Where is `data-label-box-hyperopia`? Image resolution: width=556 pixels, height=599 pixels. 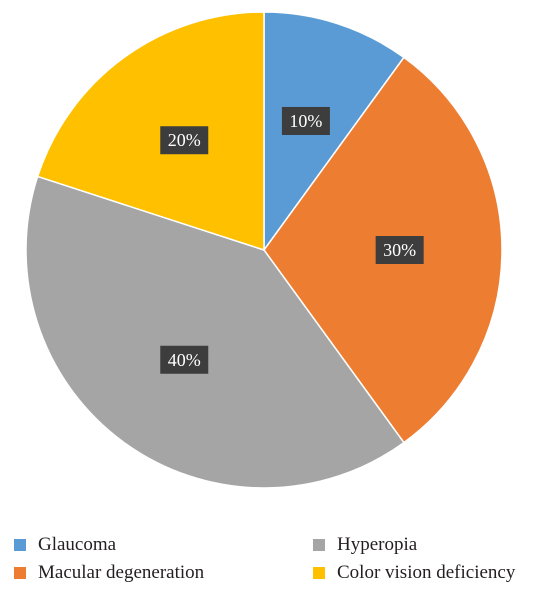 data-label-box-hyperopia is located at coordinates (184, 359).